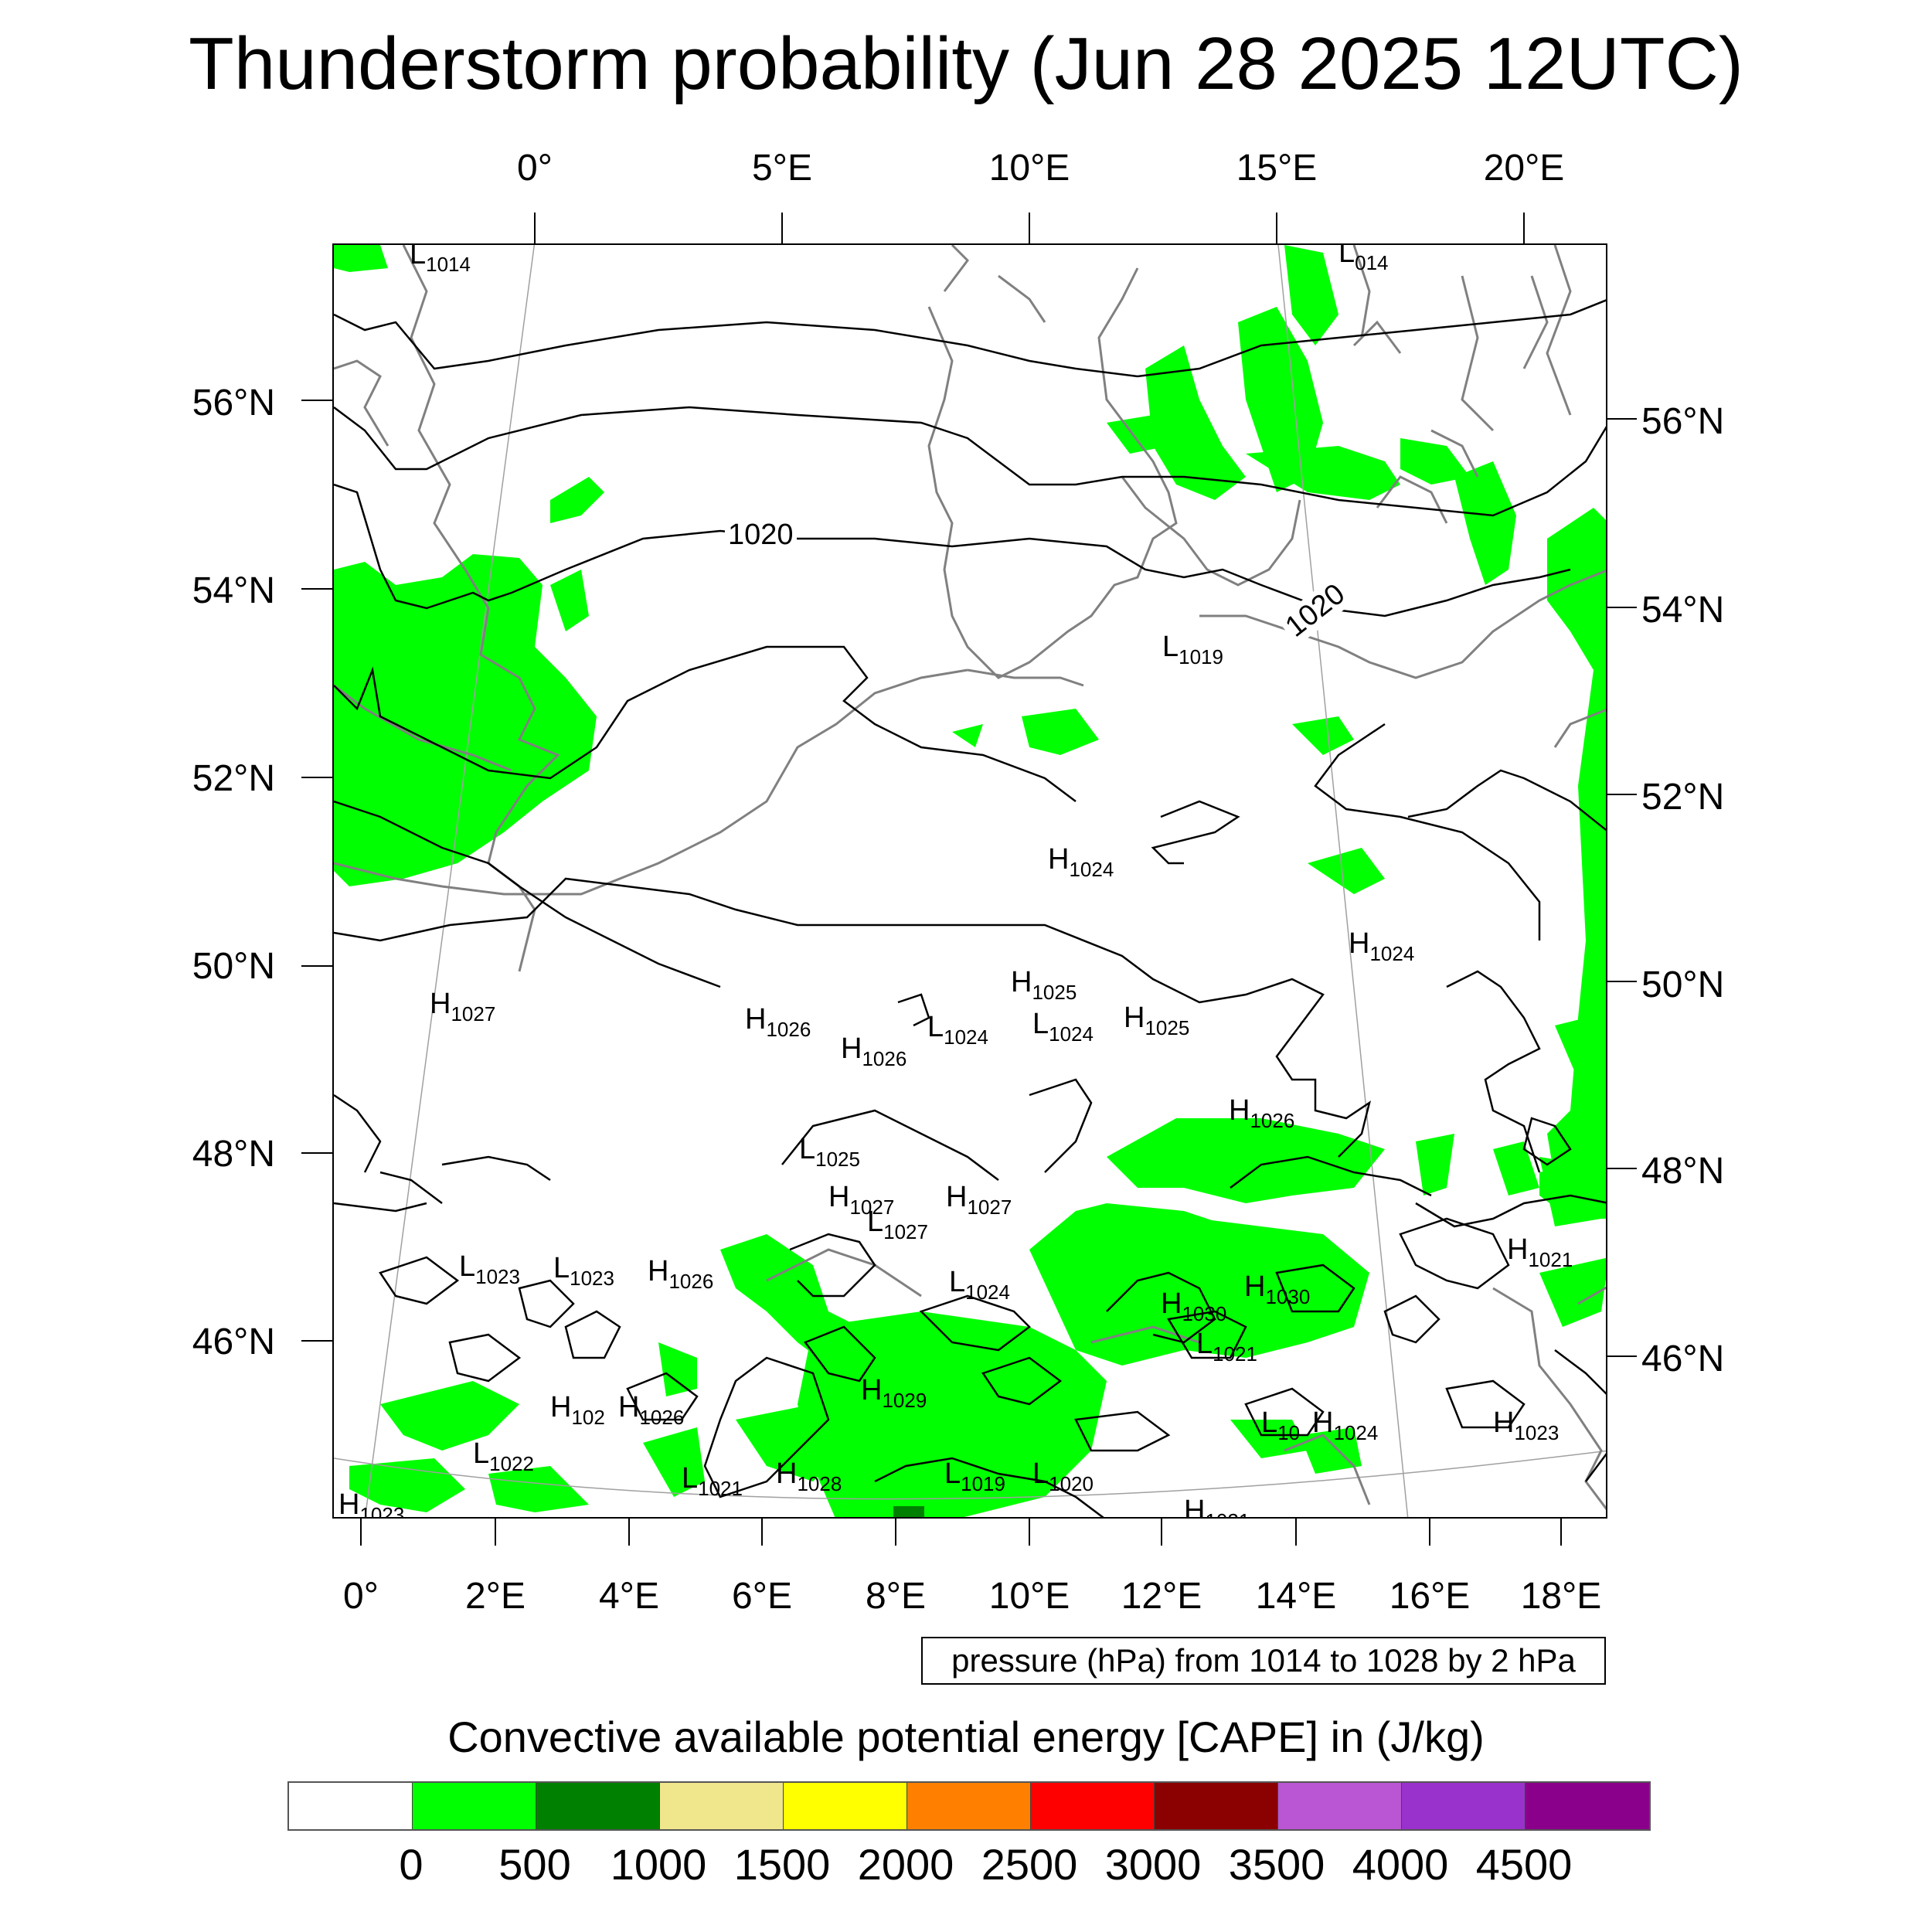 The height and width of the screenshot is (1932, 1932). Describe the element at coordinates (1561, 1597) in the screenshot. I see `bottom-lon-tick-18e: 18°E` at that location.